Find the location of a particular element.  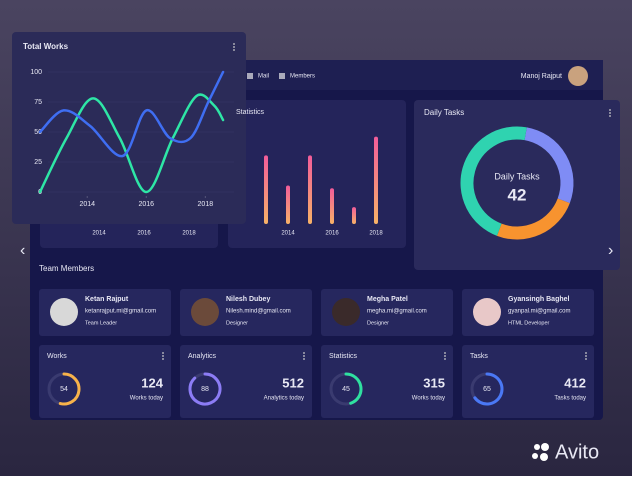

stat-caption: Analytics today is located at coordinates (284, 399).